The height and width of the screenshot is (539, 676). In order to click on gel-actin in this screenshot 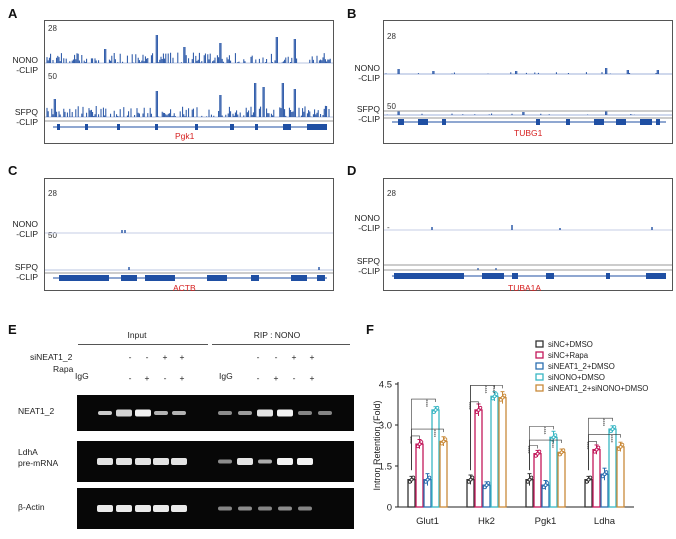, I will do `click(215, 508)`.